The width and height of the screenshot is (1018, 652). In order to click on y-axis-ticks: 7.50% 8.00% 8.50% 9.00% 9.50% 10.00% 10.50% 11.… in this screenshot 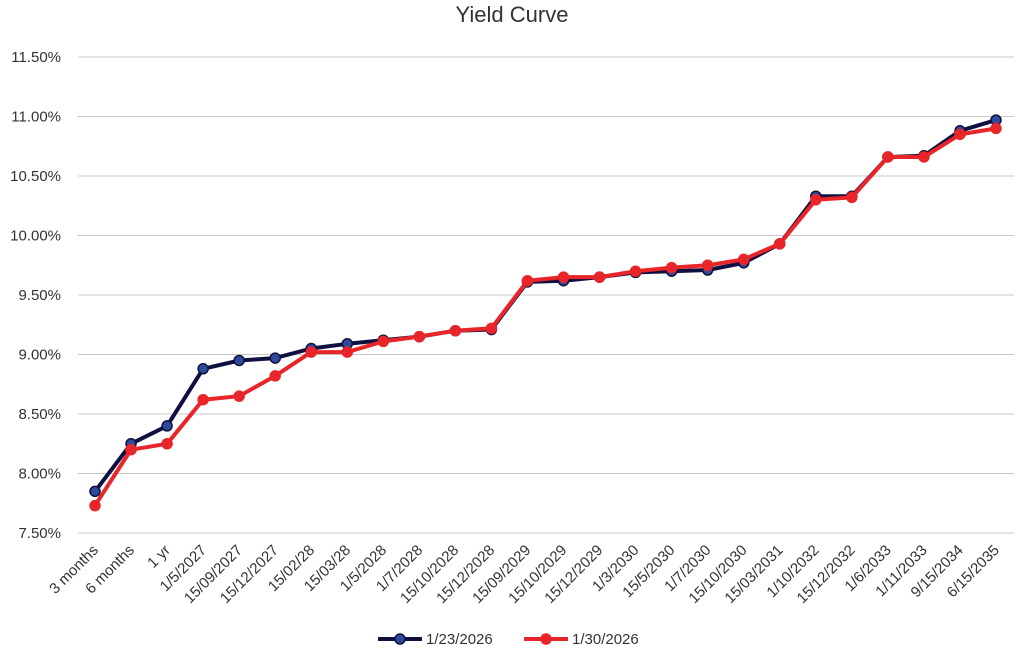, I will do `click(35, 295)`.